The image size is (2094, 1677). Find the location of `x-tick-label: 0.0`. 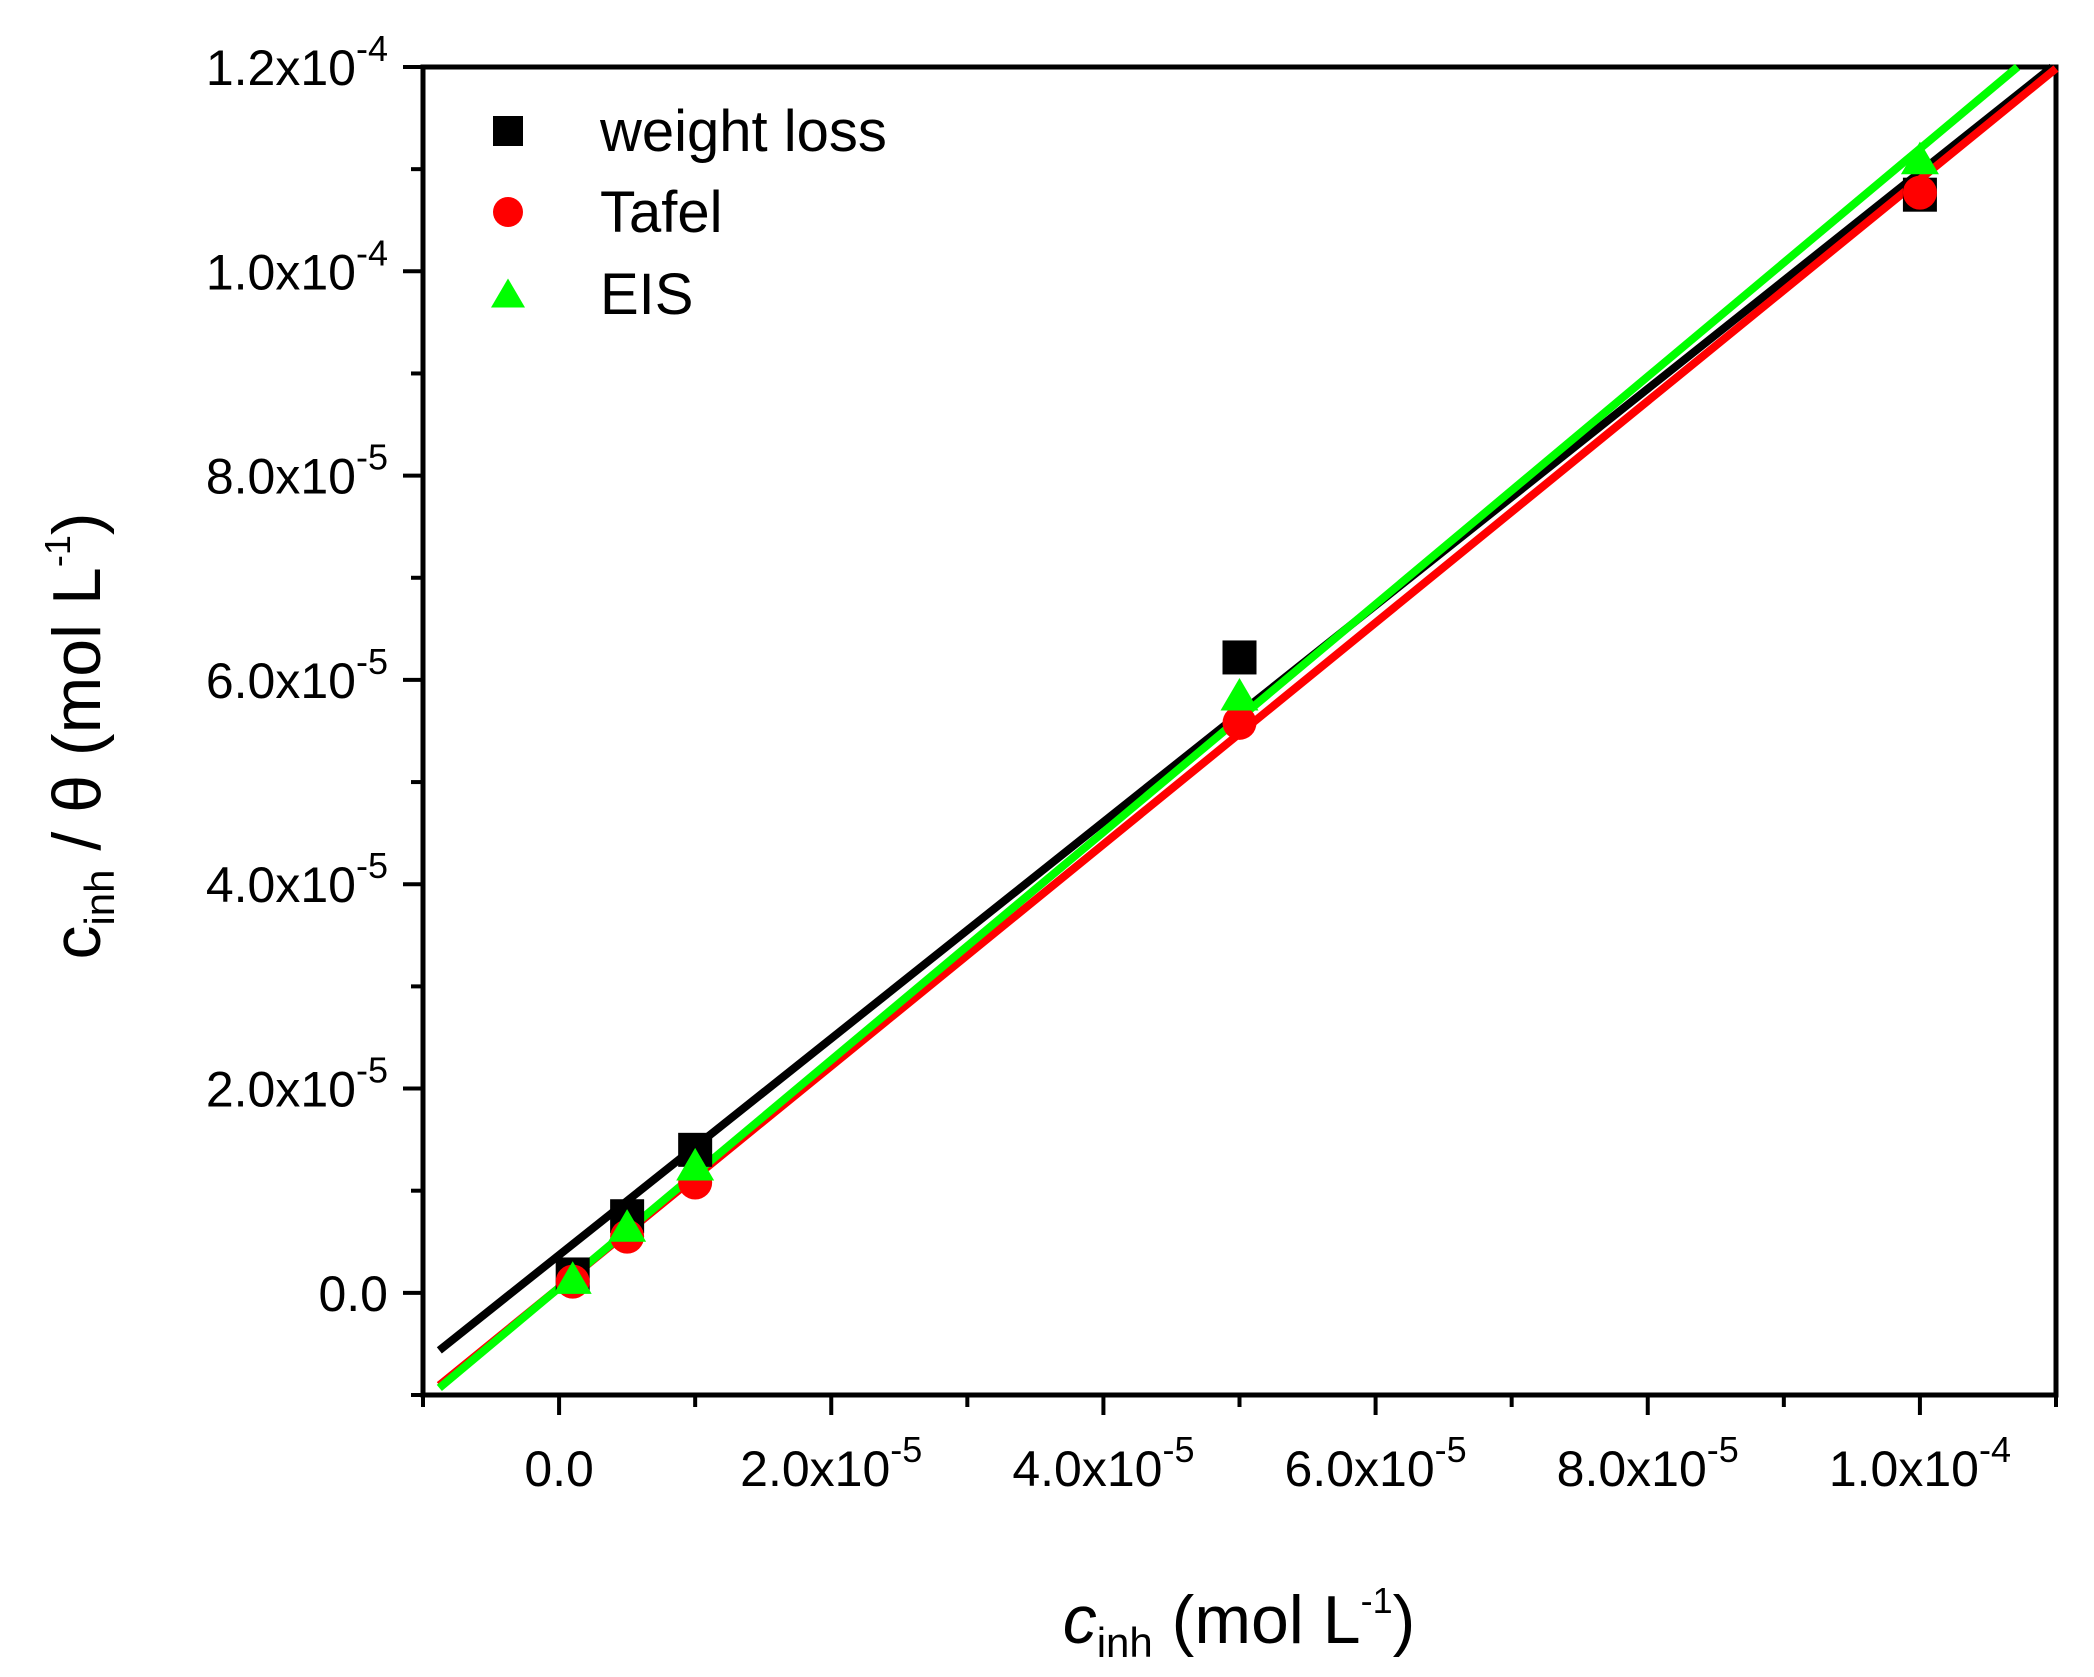

x-tick-label: 0.0 is located at coordinates (559, 1469).